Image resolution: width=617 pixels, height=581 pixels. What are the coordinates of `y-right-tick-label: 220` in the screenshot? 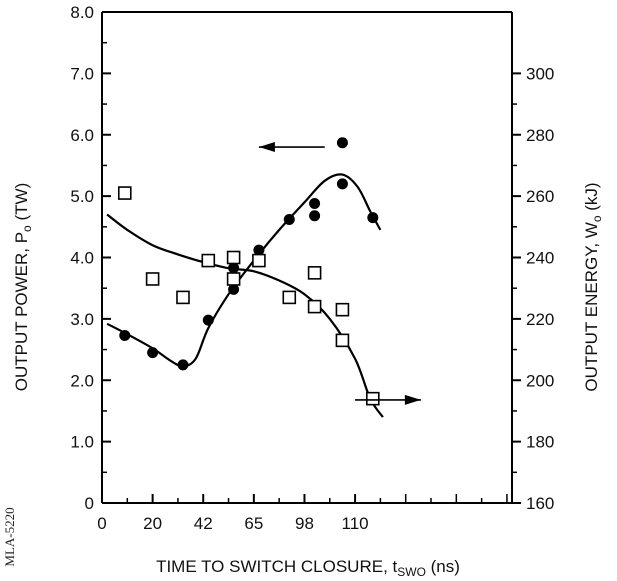 It's located at (540, 319).